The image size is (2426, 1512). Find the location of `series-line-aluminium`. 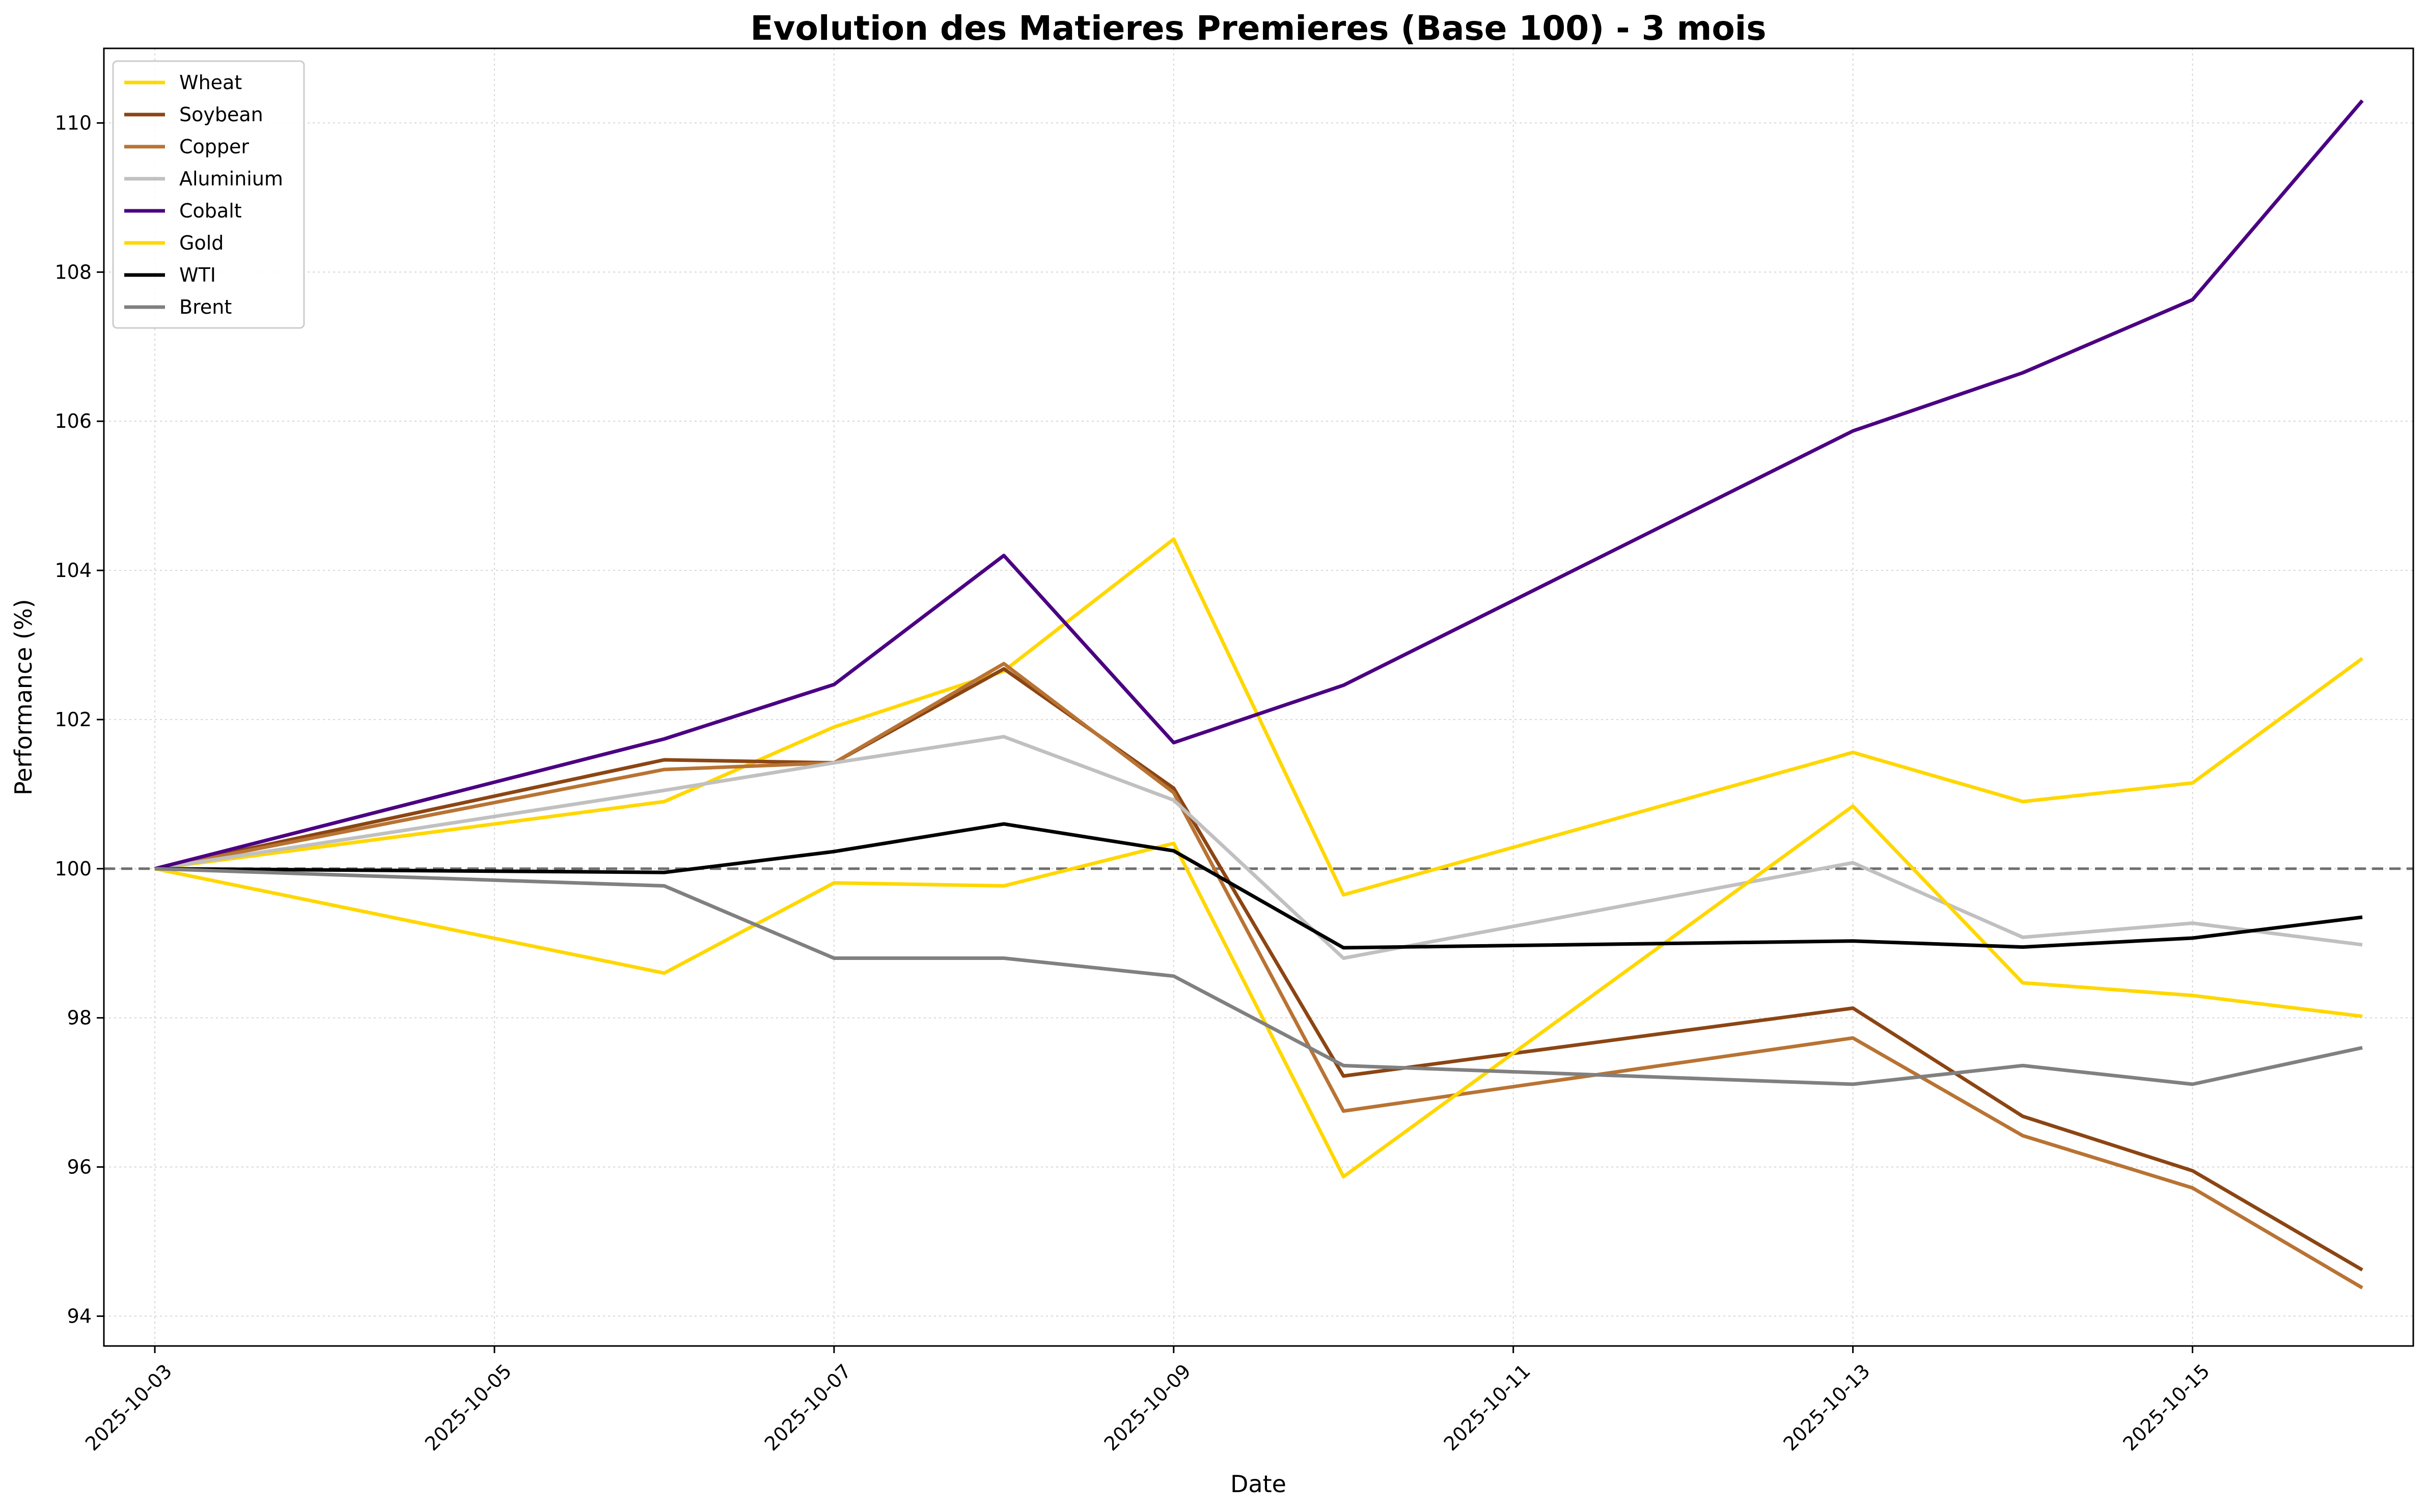

series-line-aluminium is located at coordinates (1258, 847).